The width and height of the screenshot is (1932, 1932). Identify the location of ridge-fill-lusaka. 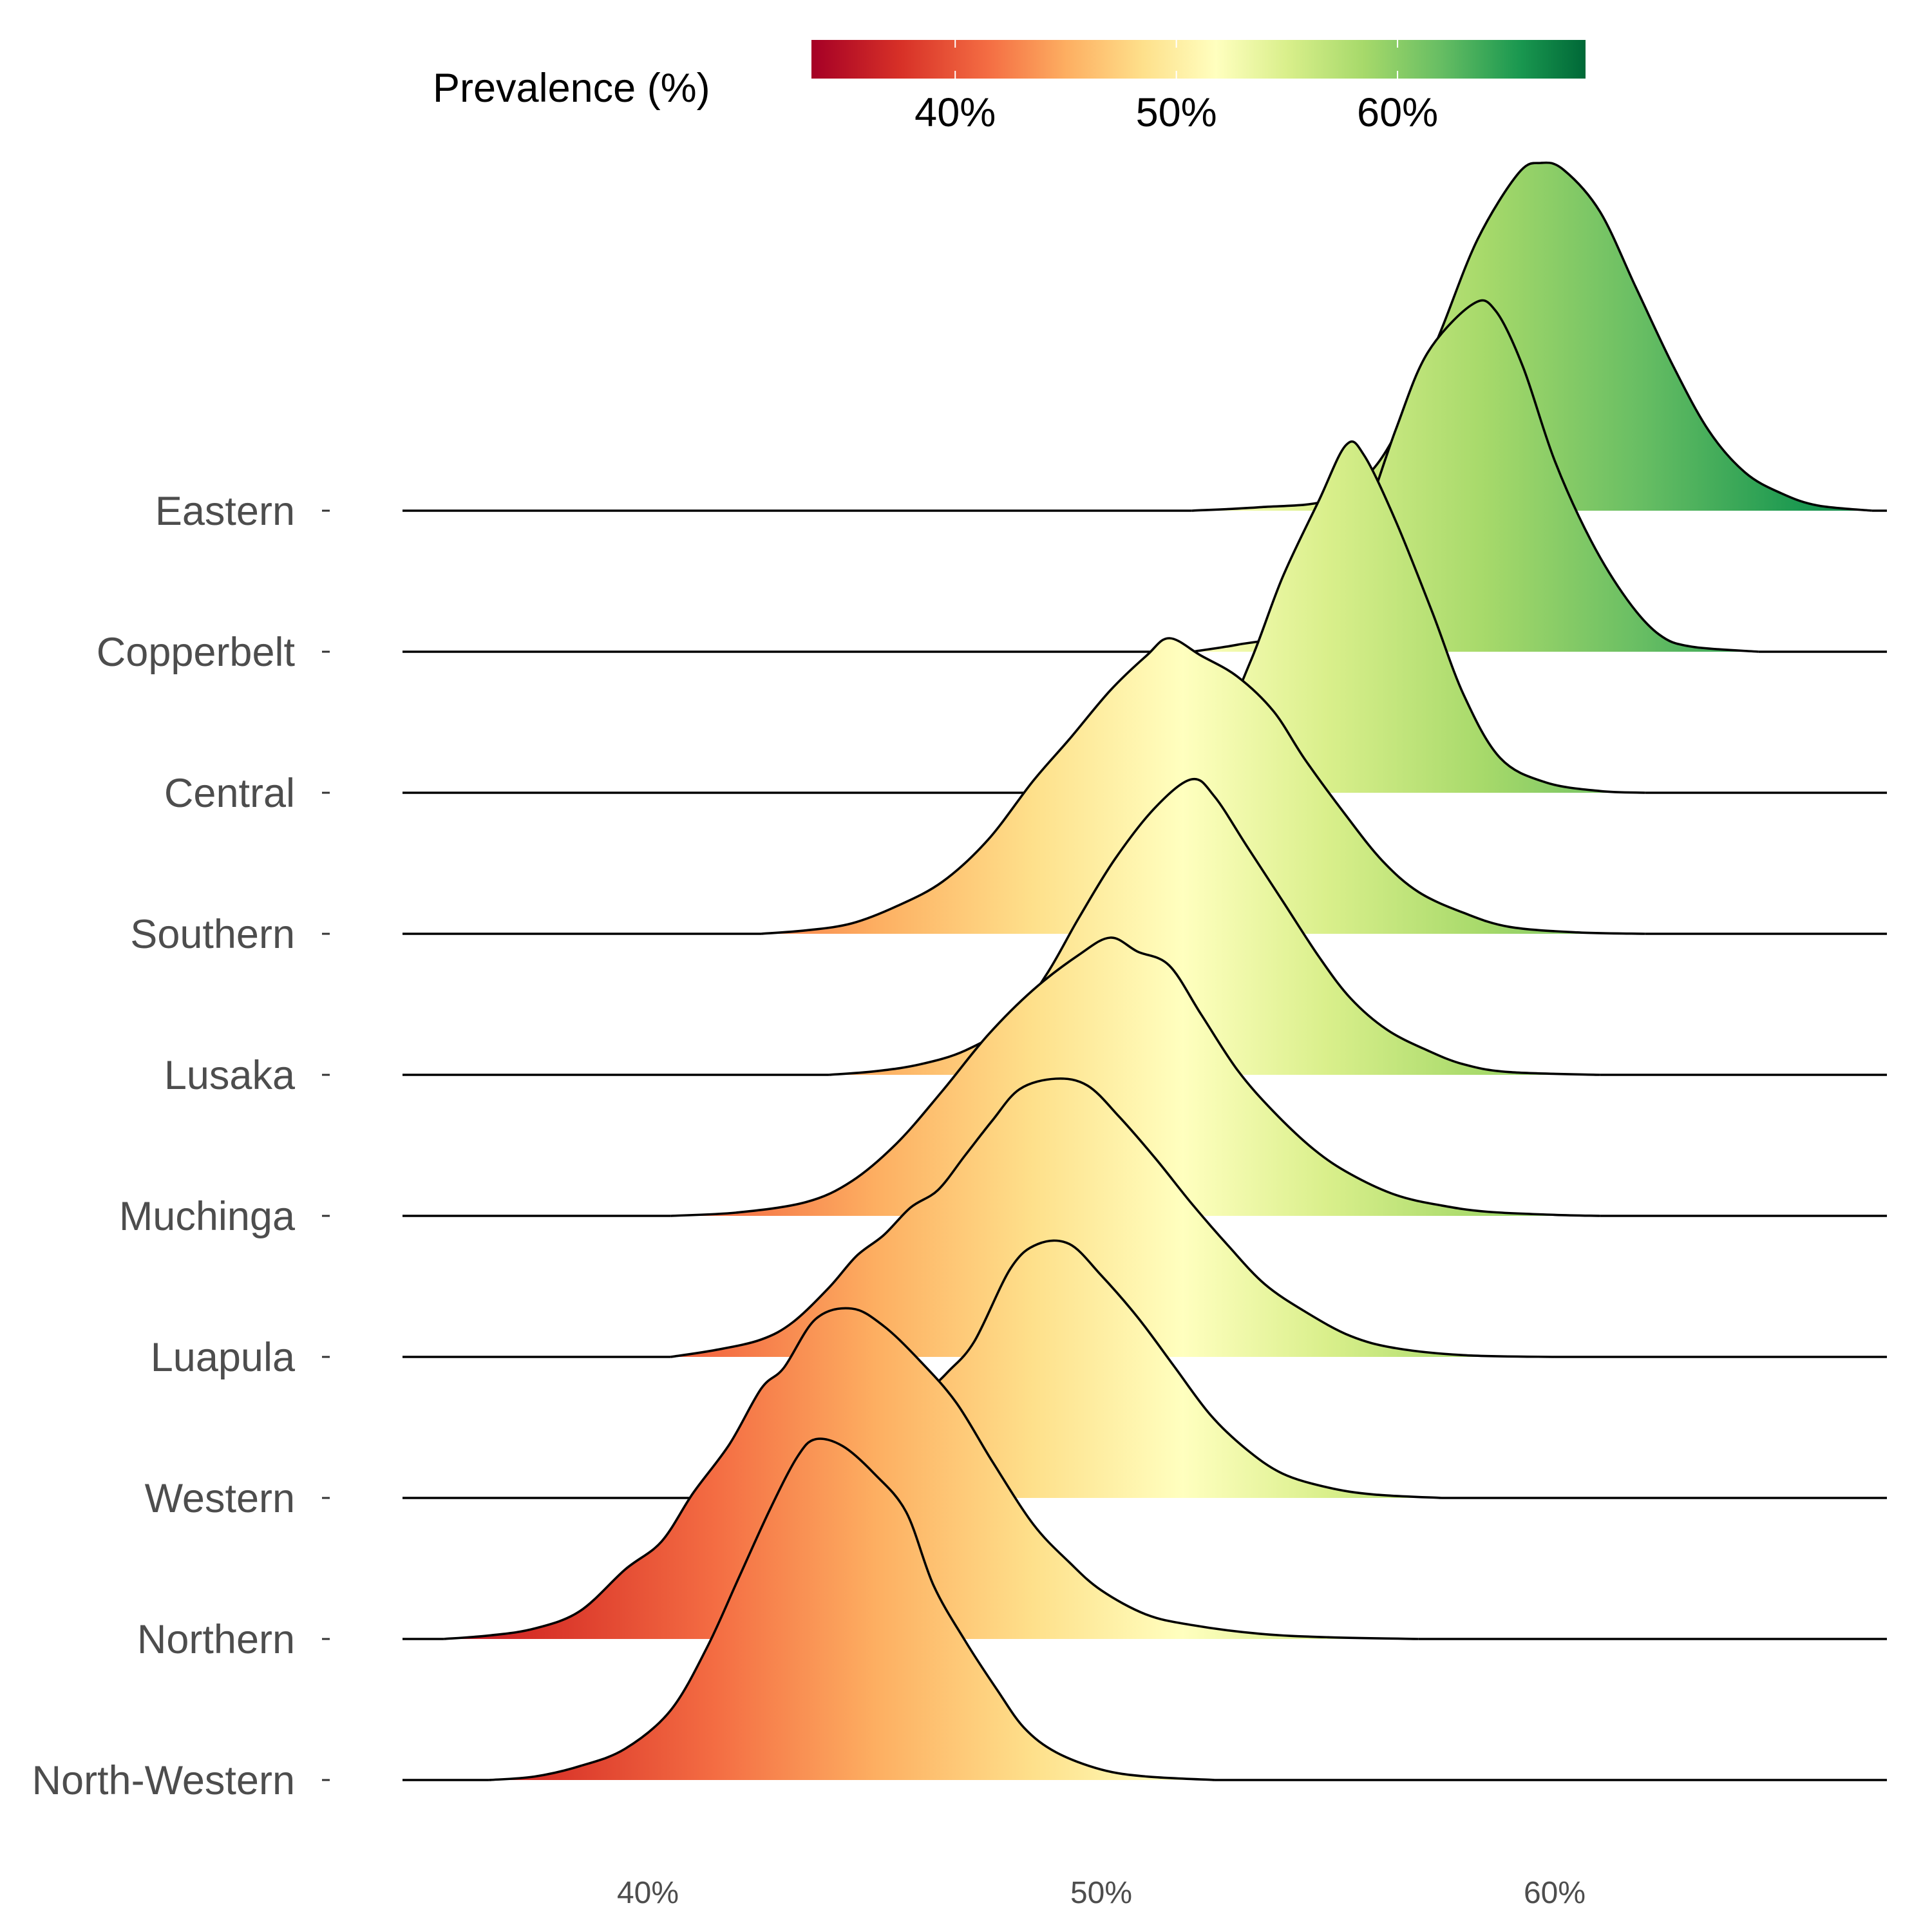
(1214, 927).